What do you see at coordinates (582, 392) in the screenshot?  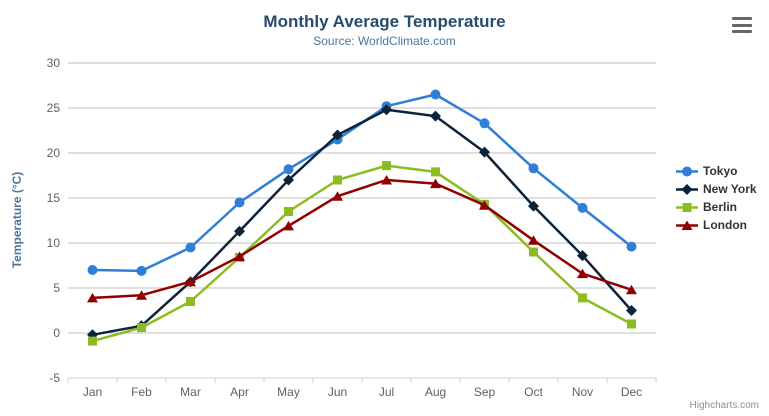 I see `x-tick-label: Nov` at bounding box center [582, 392].